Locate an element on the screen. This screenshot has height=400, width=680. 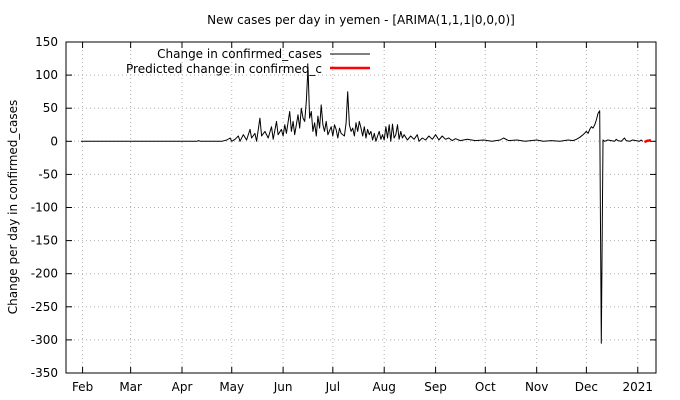
y-tick-label: -250 is located at coordinates (44, 307).